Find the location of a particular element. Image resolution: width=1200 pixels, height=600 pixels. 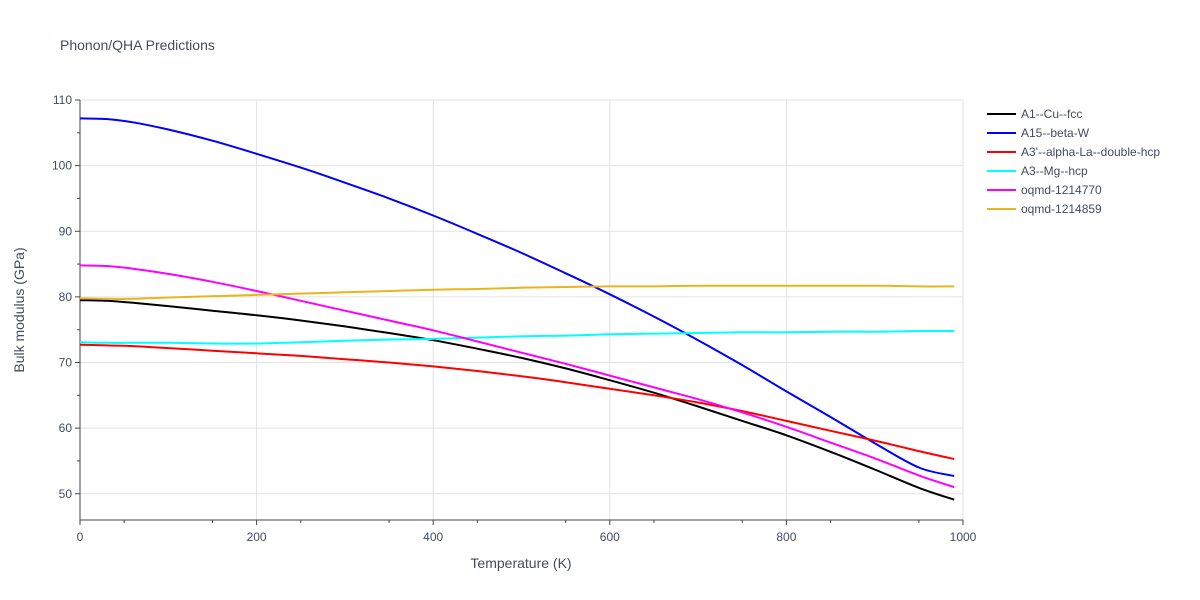

x-axis-title: Temperature (K) is located at coordinates (520, 563).